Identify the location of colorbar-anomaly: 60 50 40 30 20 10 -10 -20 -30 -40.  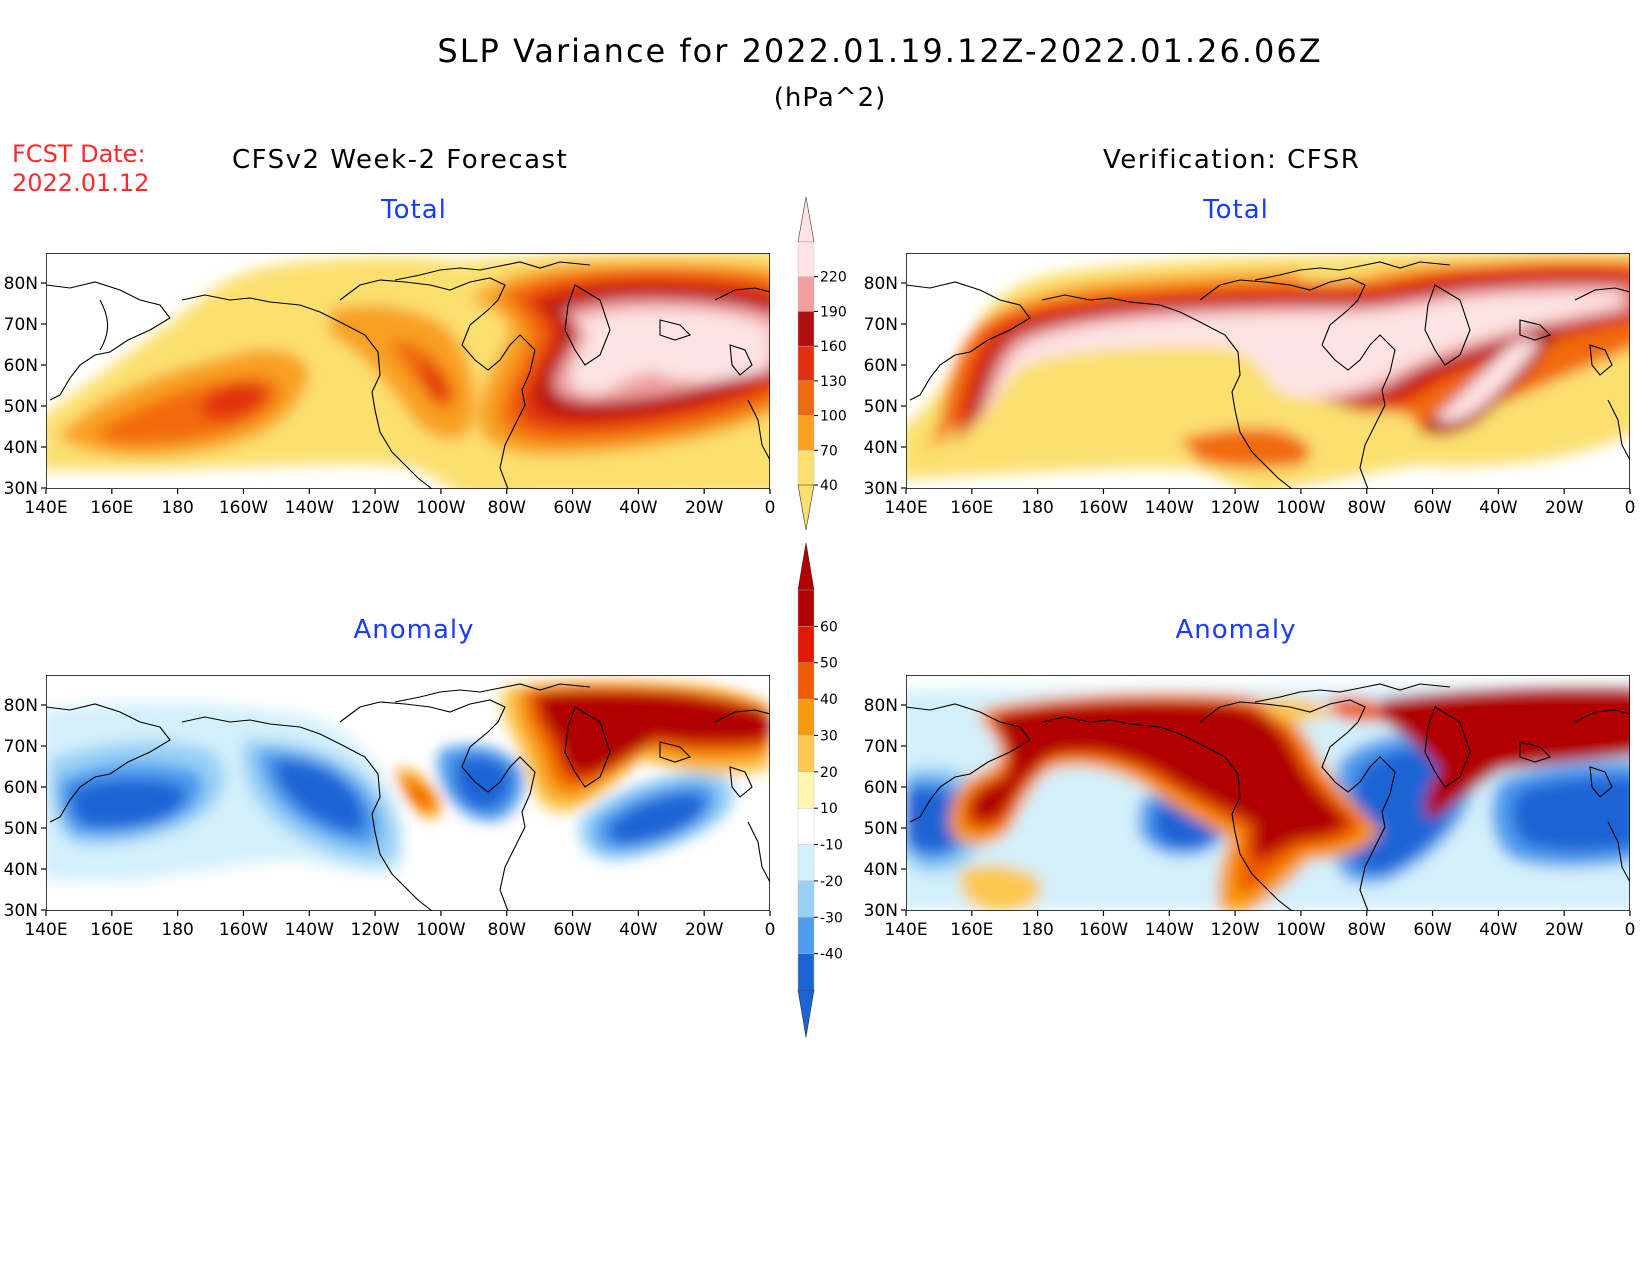
(820, 790).